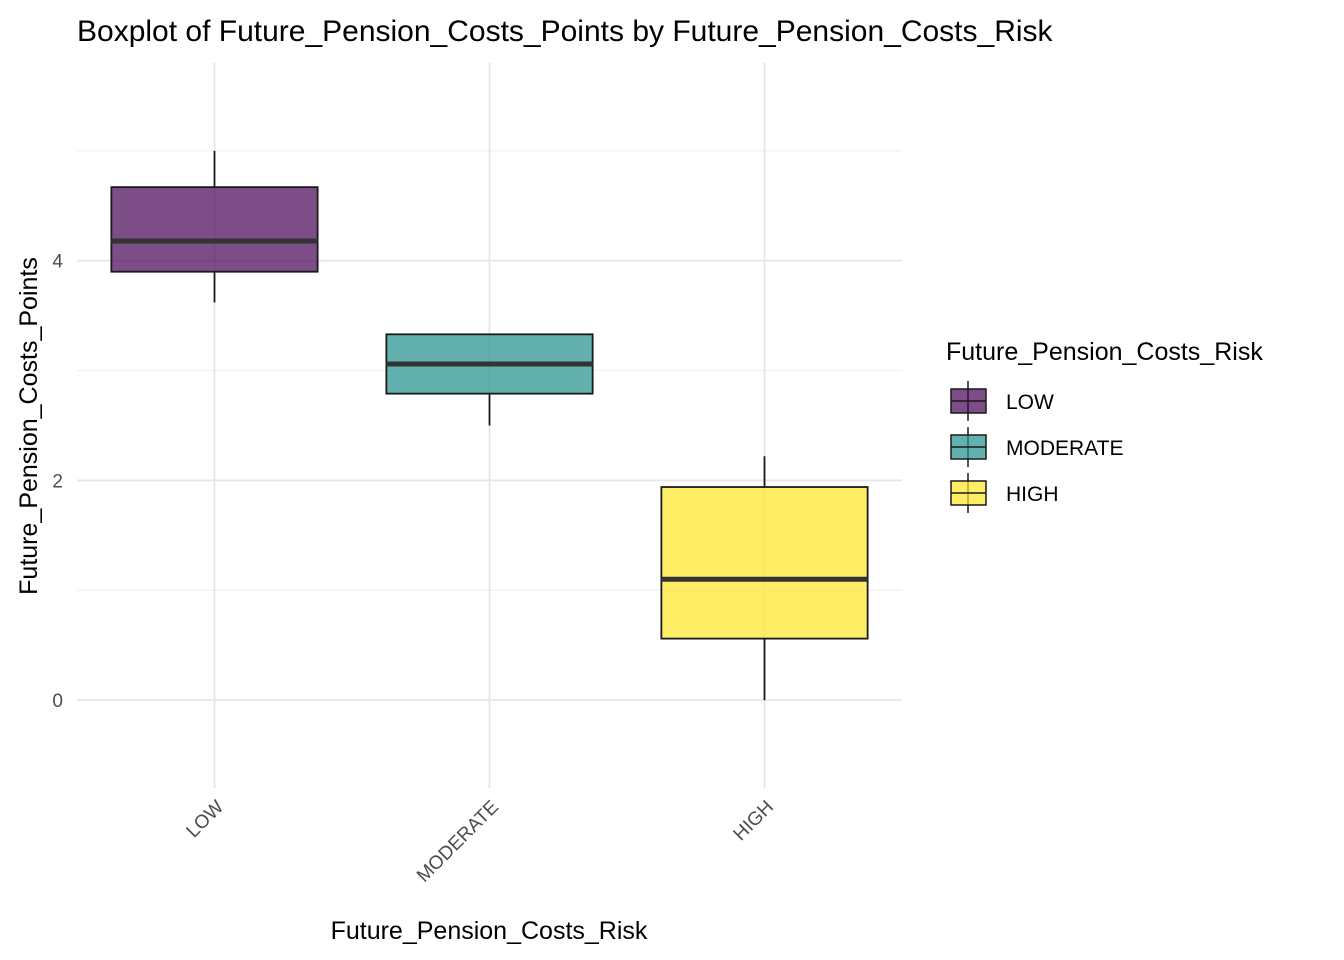  I want to click on box-high, so click(764, 578).